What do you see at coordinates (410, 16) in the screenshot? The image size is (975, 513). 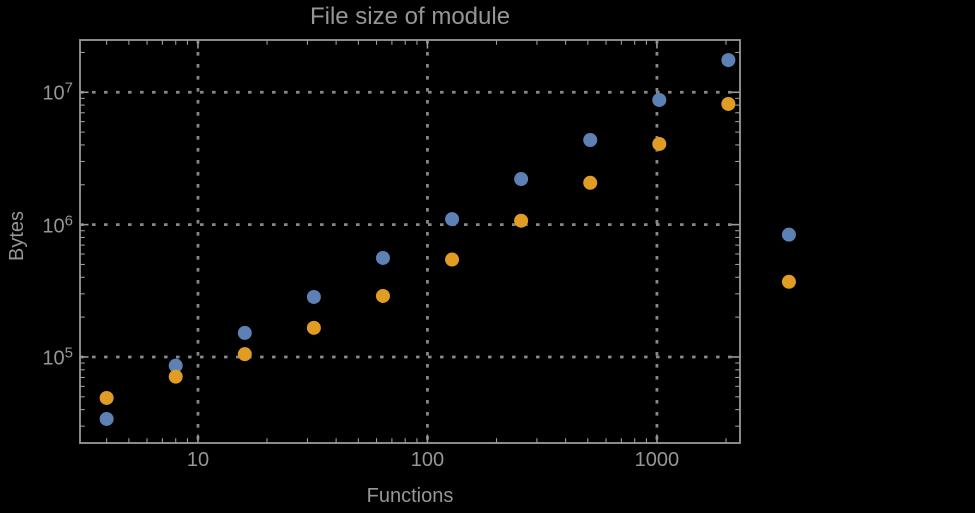 I see `chart-title: File size of module` at bounding box center [410, 16].